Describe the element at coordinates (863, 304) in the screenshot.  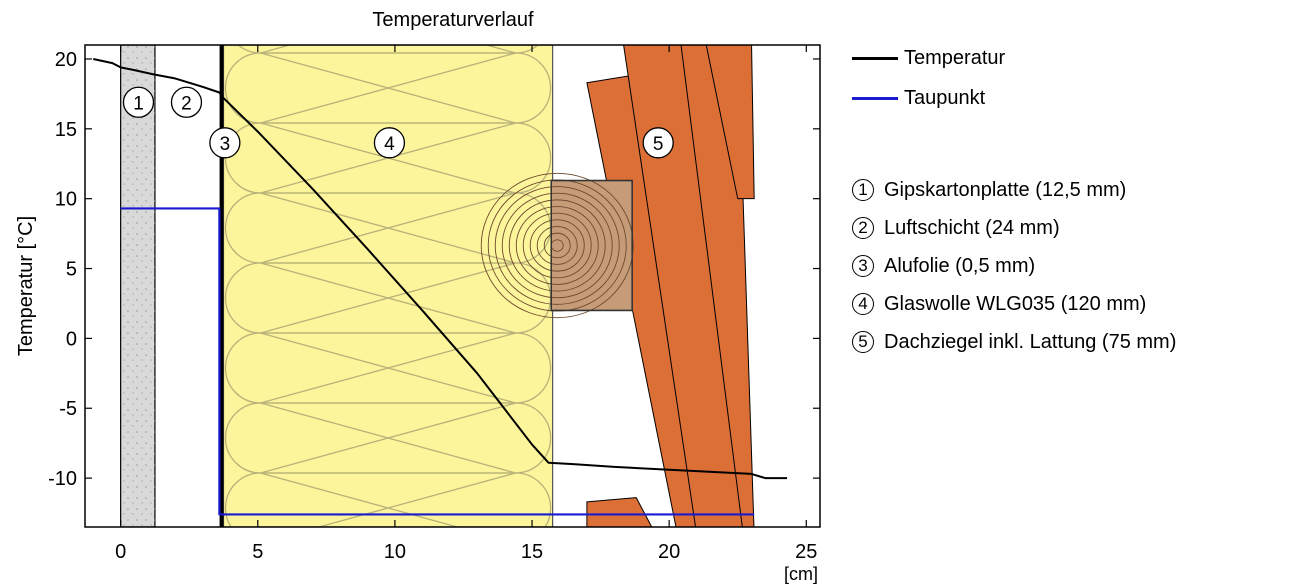
I see `layer-number-4: 4` at that location.